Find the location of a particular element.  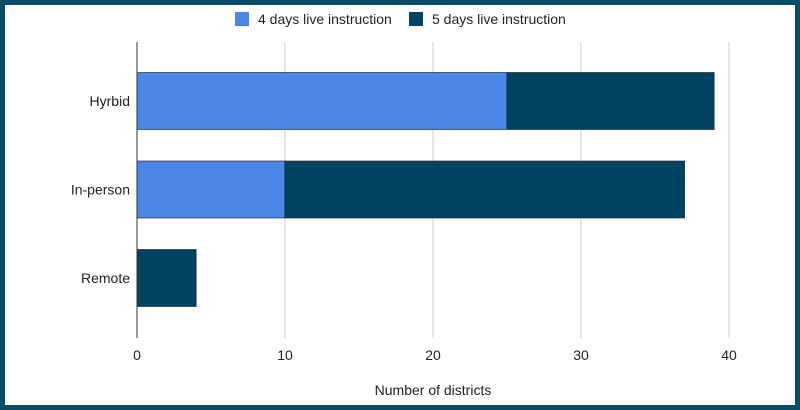

category-labels: Hyrbid In-person Remote is located at coordinates (100, 189).